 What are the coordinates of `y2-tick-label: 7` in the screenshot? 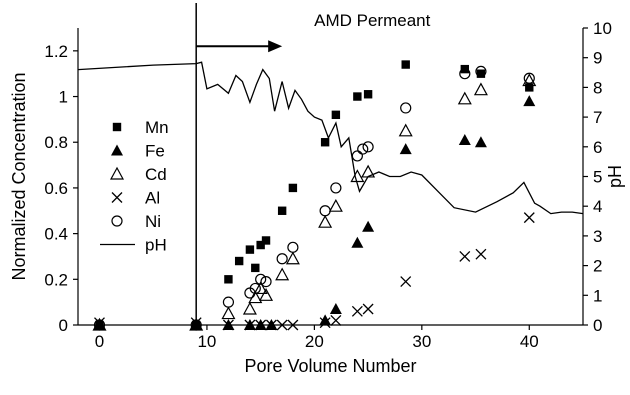 It's located at (597, 117).